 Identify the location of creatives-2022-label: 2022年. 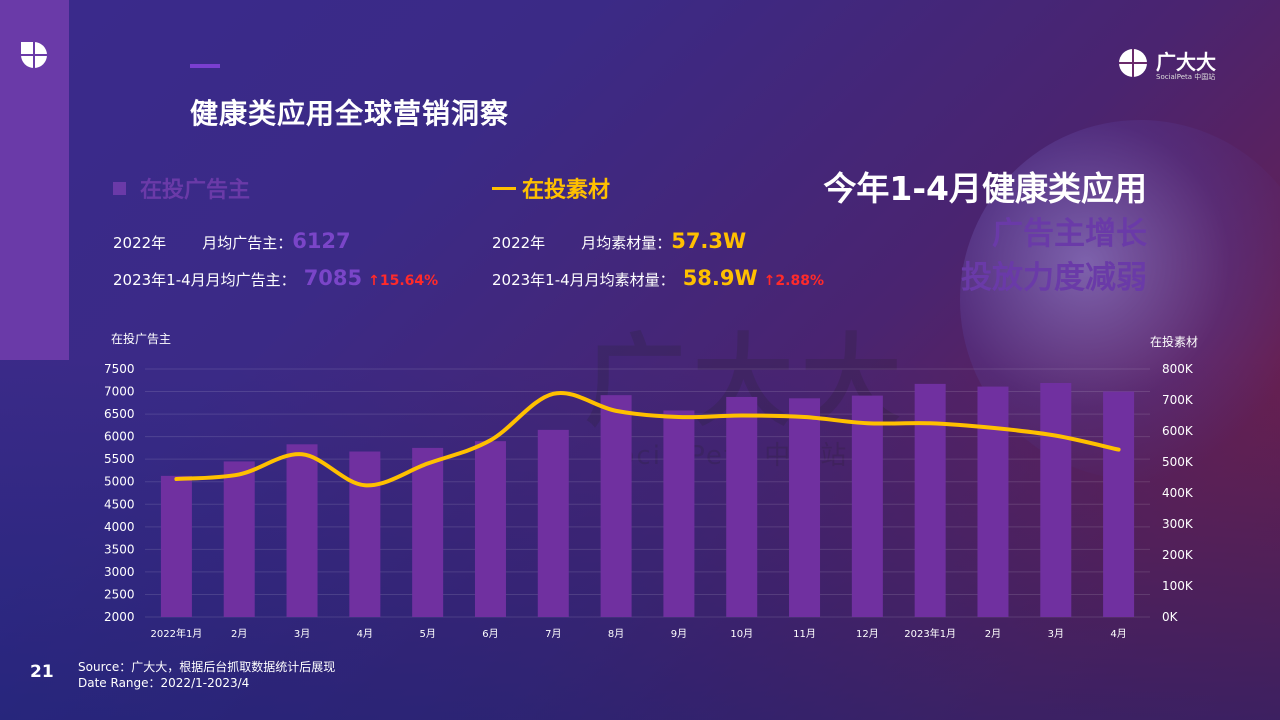
(519, 243).